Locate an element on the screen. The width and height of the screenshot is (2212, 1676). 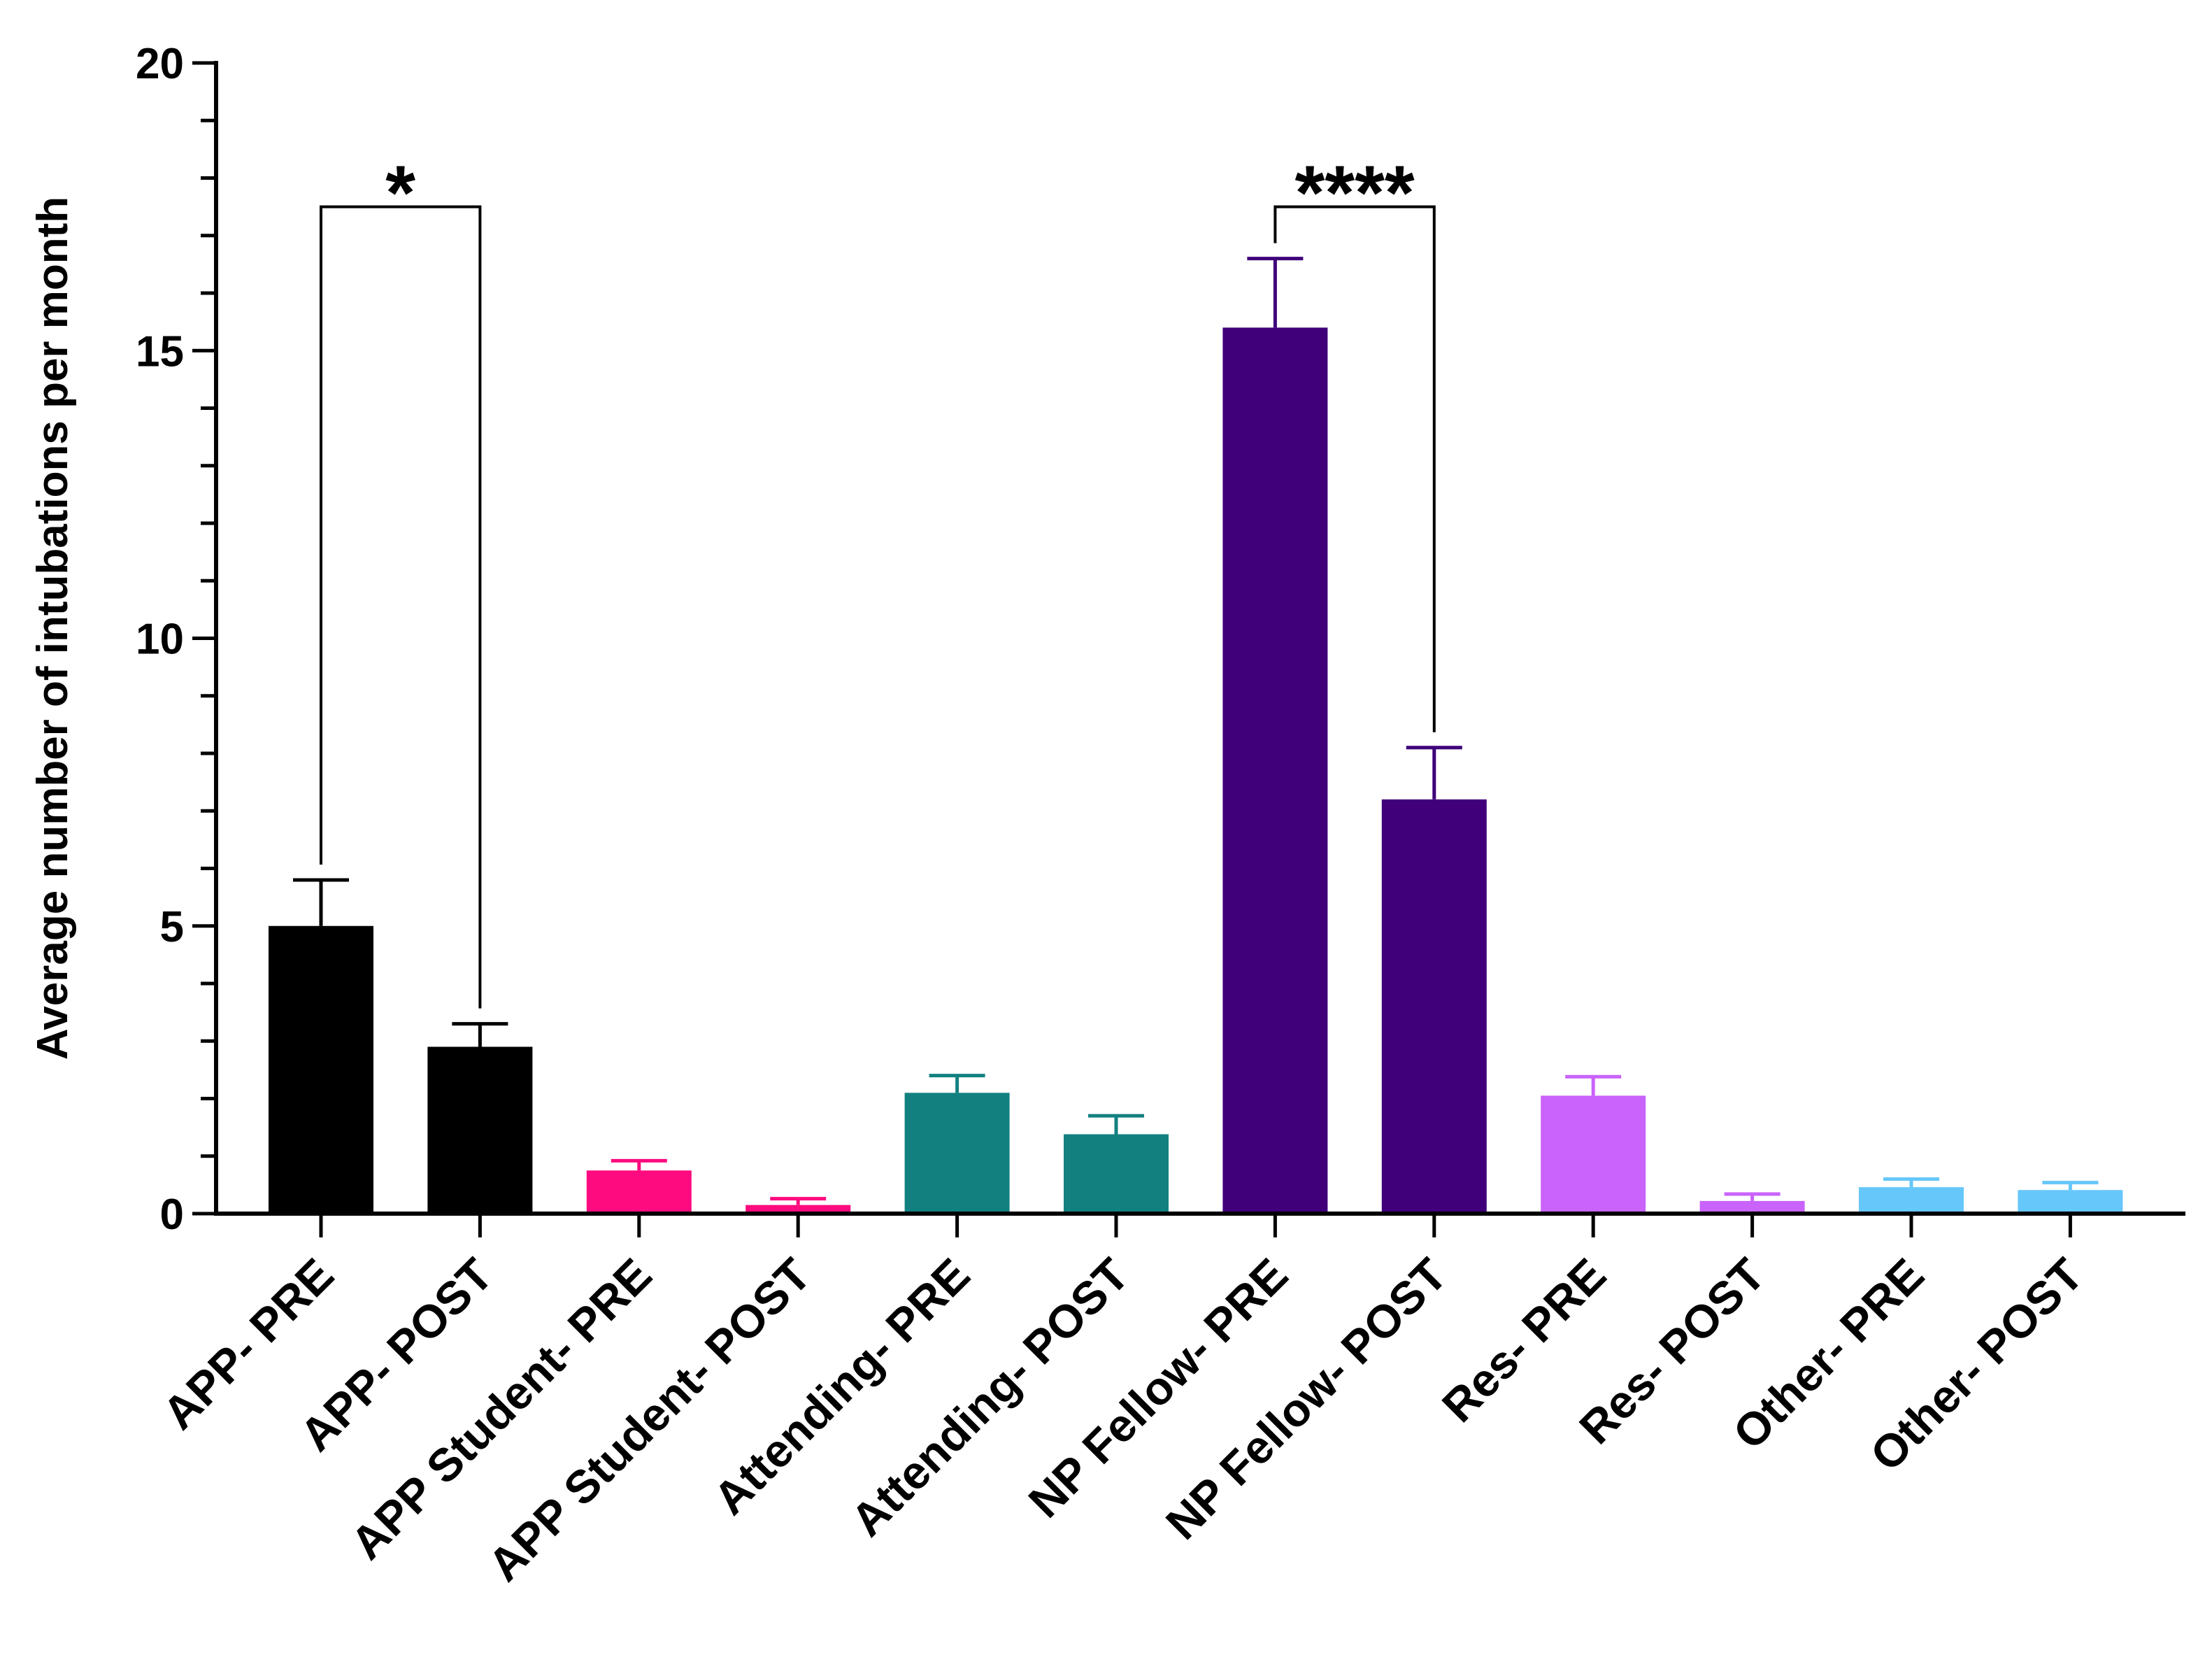
significance-label-1: **** is located at coordinates (1354, 193).